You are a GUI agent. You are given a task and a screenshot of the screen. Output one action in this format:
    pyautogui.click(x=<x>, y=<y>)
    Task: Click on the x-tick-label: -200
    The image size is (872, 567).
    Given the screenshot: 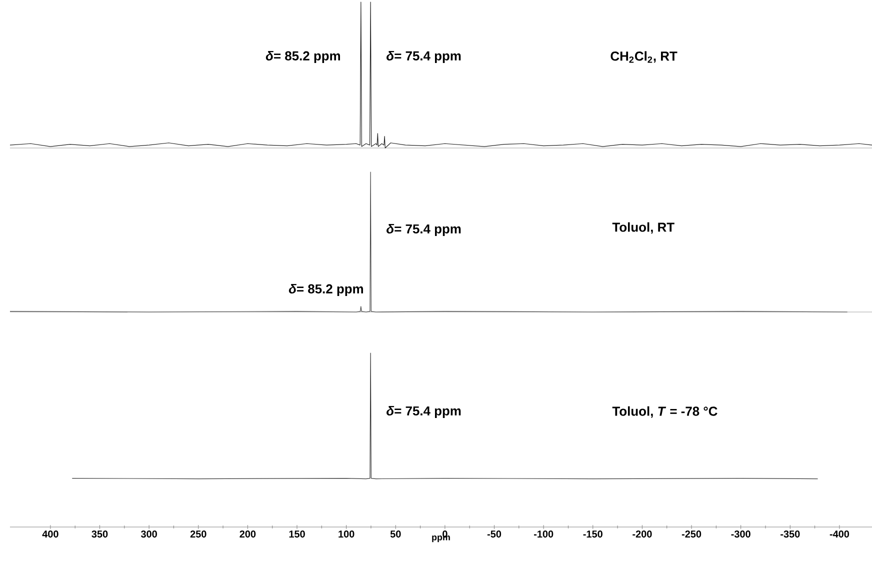 What is the action you would take?
    pyautogui.click(x=642, y=534)
    